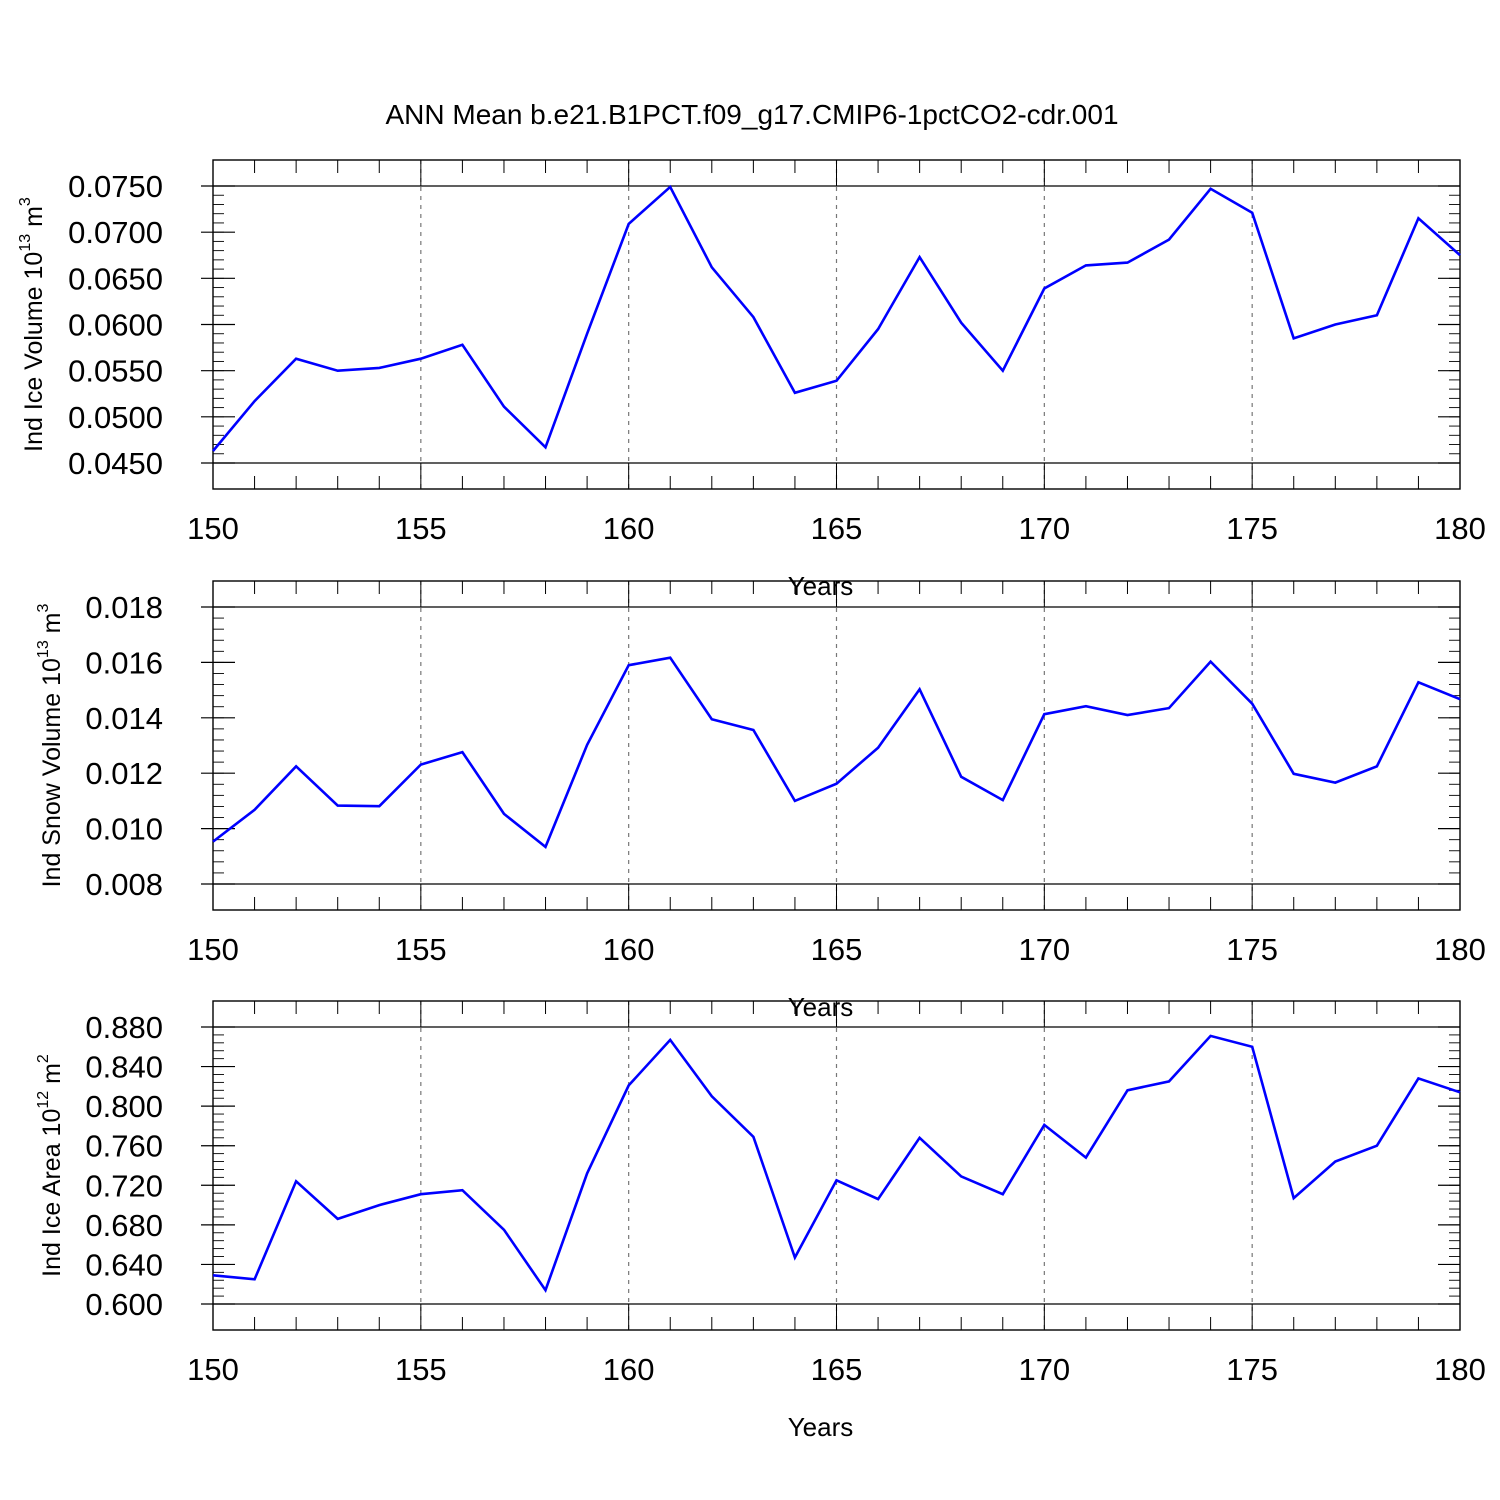 The height and width of the screenshot is (1500, 1500). I want to click on y-tick-label: 0.0450, so click(115, 463).